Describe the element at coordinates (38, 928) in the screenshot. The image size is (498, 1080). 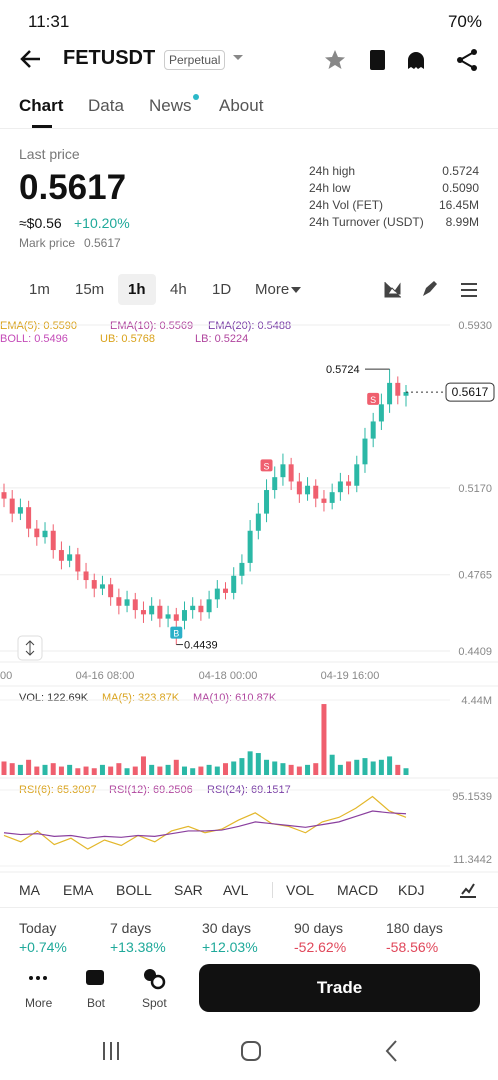
I see `period-label: Today` at that location.